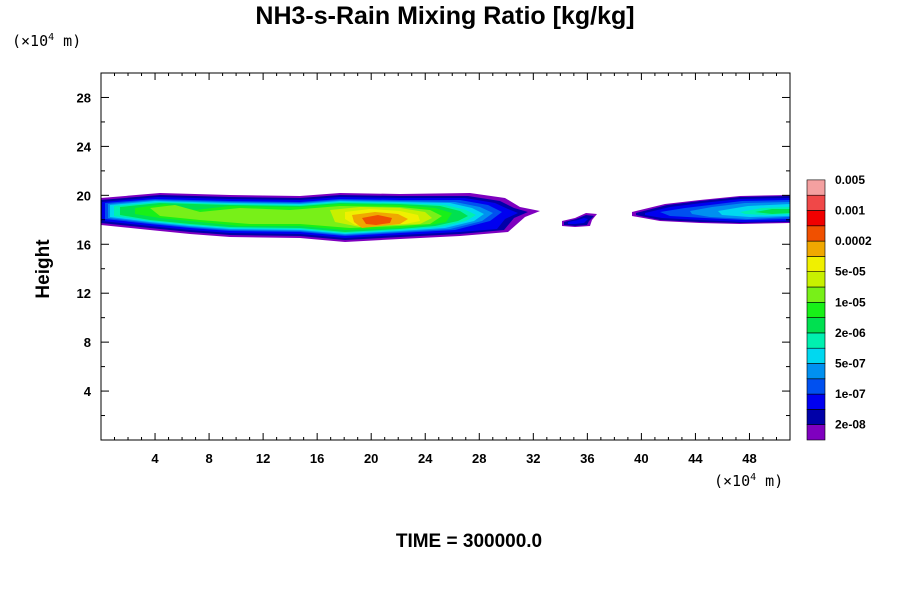 The image size is (900, 600). Describe the element at coordinates (84, 293) in the screenshot. I see `y-tick-label: 12` at that location.